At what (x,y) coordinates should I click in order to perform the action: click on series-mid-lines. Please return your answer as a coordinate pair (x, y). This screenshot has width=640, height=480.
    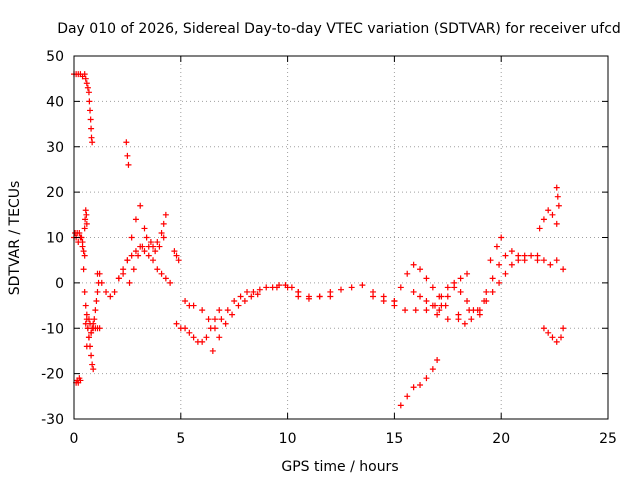
    Looking at the image, I should click on (426, 308).